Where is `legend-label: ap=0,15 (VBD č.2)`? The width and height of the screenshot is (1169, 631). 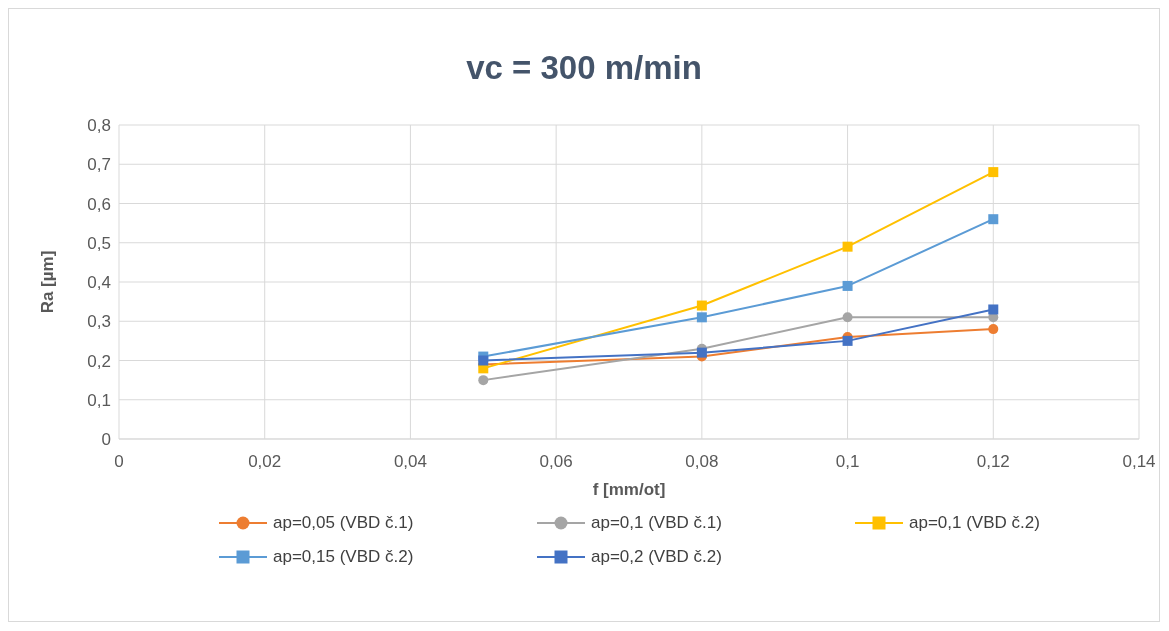
legend-label: ap=0,15 (VBD č.2) is located at coordinates (343, 557).